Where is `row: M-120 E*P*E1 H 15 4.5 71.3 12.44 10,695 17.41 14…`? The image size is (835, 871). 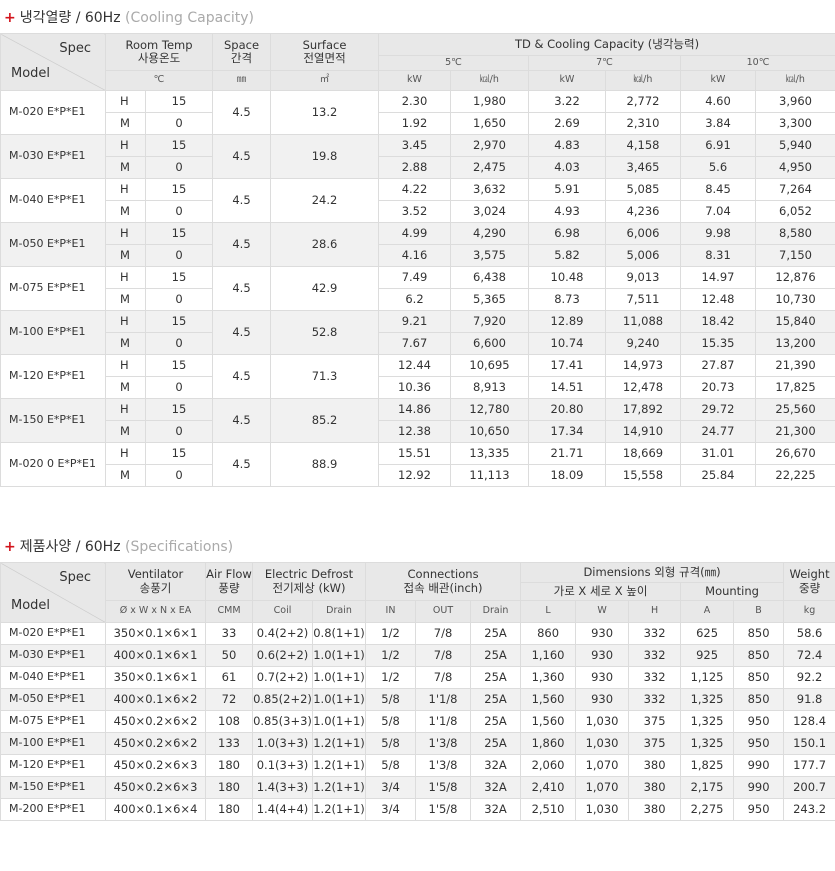
row: M-120 E*P*E1 H 15 4.5 71.3 12.44 10,695 17.41 14… is located at coordinates (417, 376).